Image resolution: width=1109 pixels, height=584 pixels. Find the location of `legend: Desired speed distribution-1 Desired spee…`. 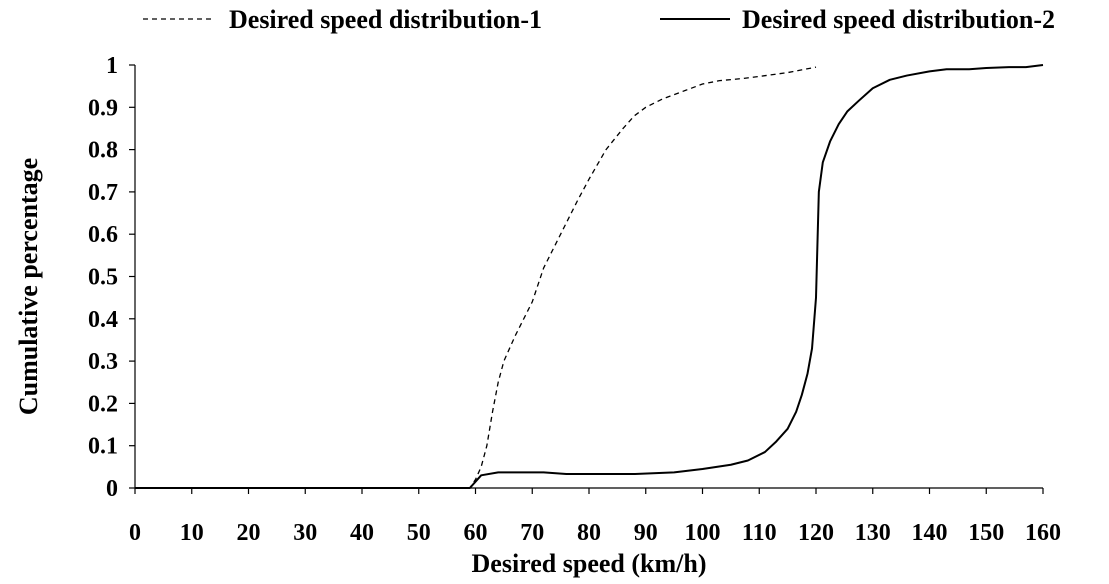

legend: Desired speed distribution-1 Desired spee… is located at coordinates (599, 19).